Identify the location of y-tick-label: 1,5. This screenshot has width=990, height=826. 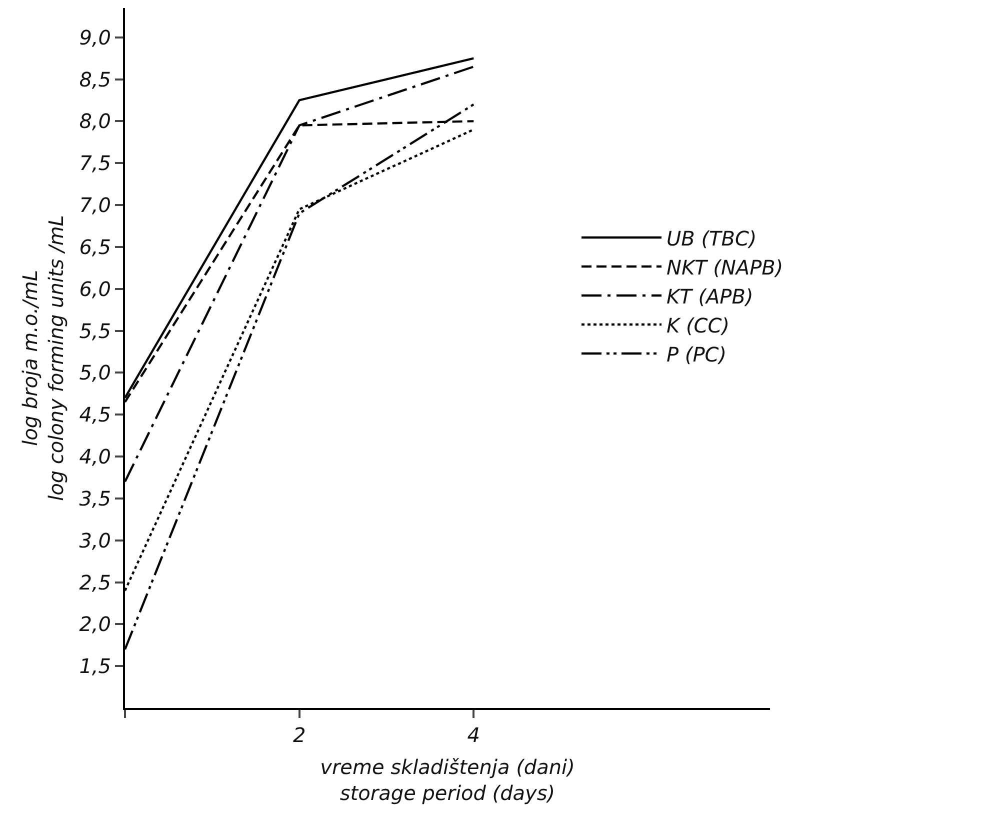
(95, 666).